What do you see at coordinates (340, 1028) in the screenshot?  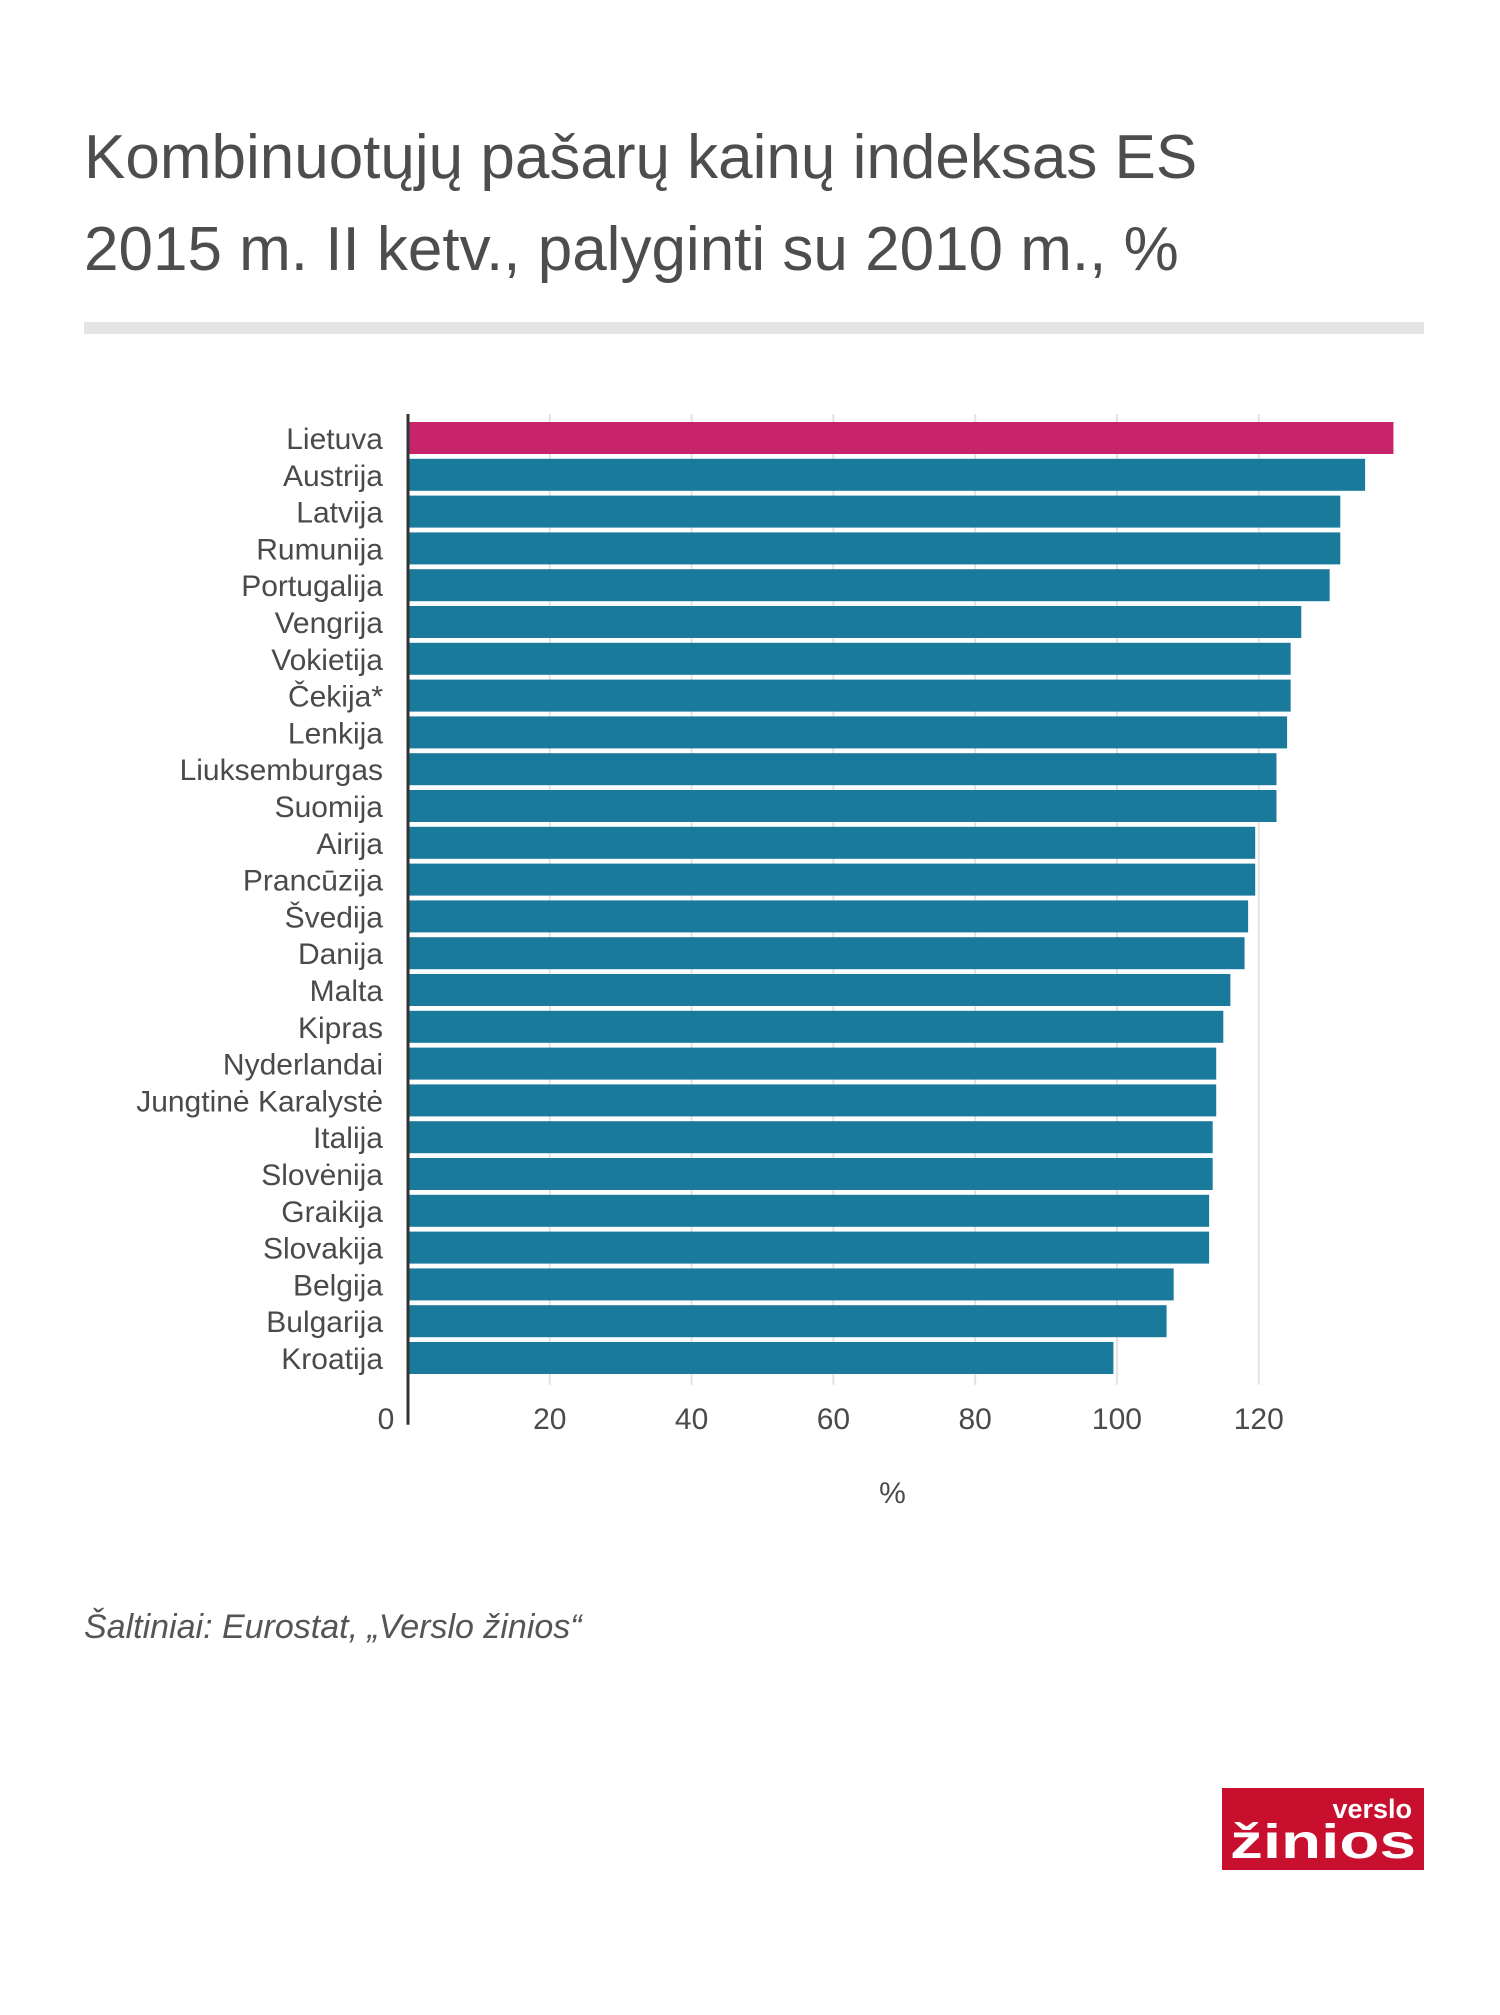 I see `category-label-16: Kipras` at bounding box center [340, 1028].